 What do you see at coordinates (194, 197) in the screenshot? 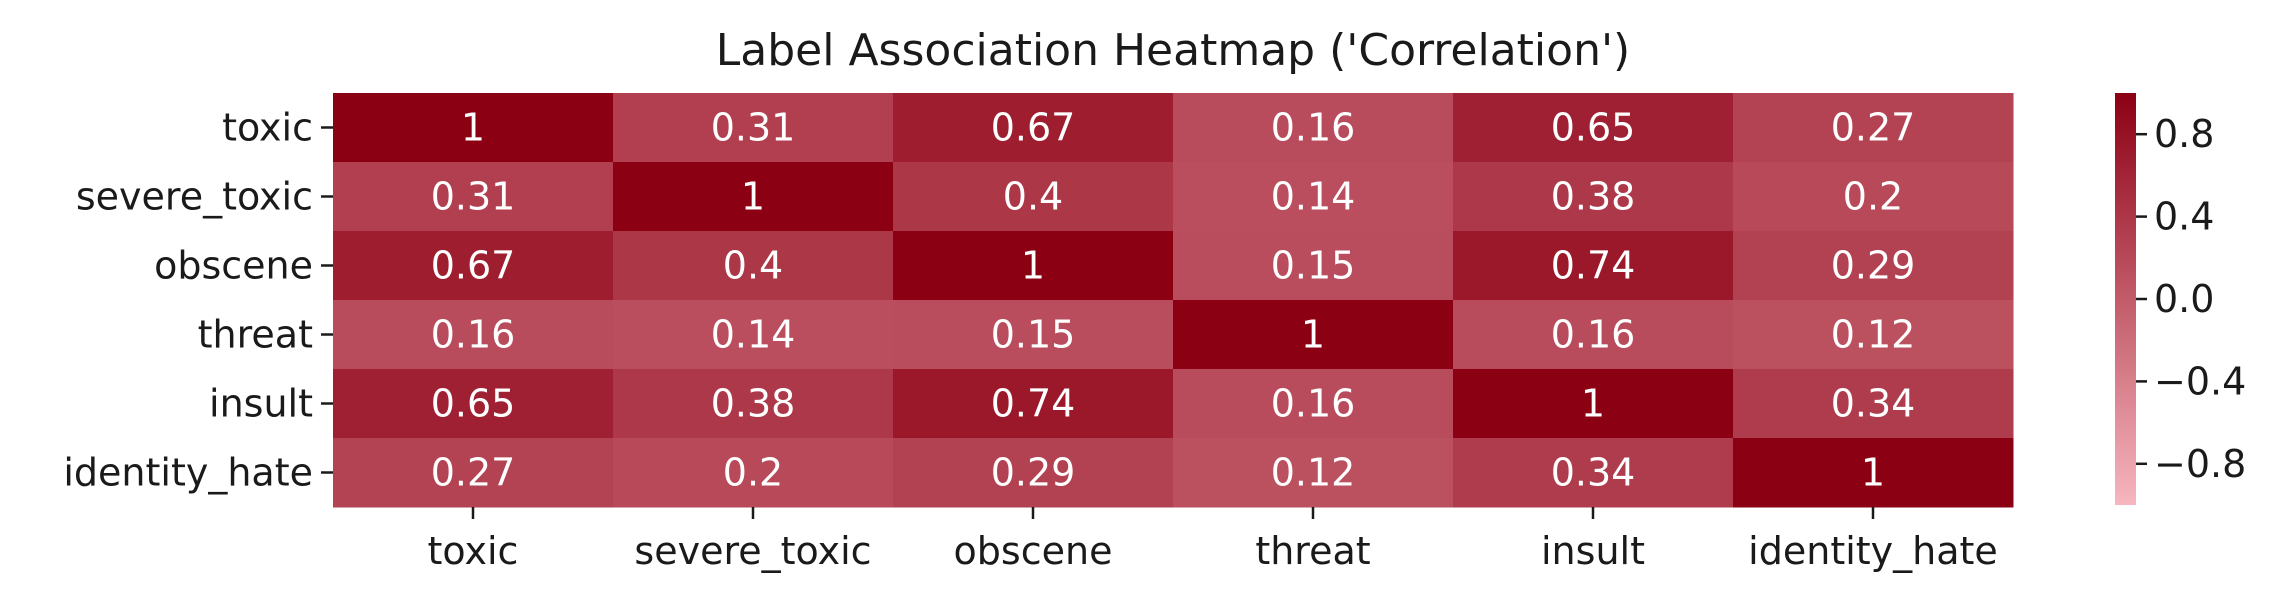
I see `y-tick-label: severe_toxic` at bounding box center [194, 197].